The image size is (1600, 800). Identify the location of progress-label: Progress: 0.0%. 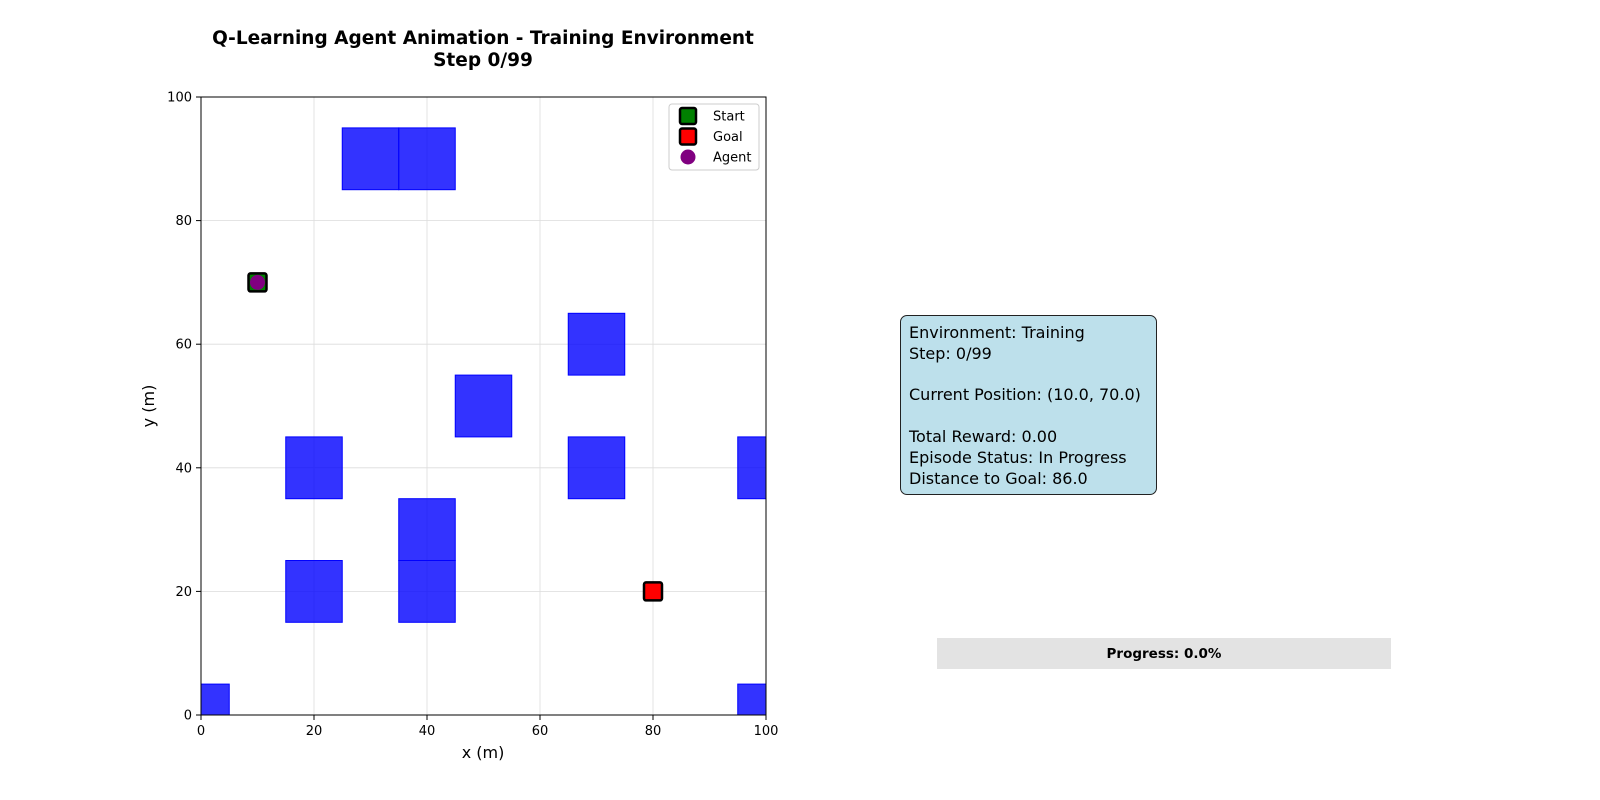
(1164, 653).